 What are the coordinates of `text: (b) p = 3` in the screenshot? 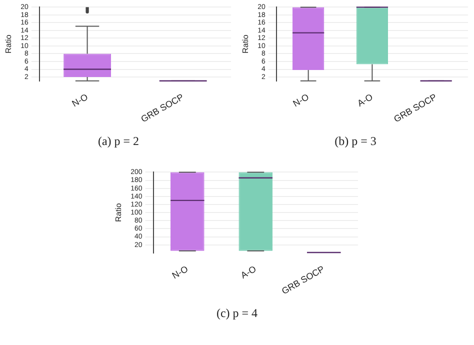 It's located at (356, 141).